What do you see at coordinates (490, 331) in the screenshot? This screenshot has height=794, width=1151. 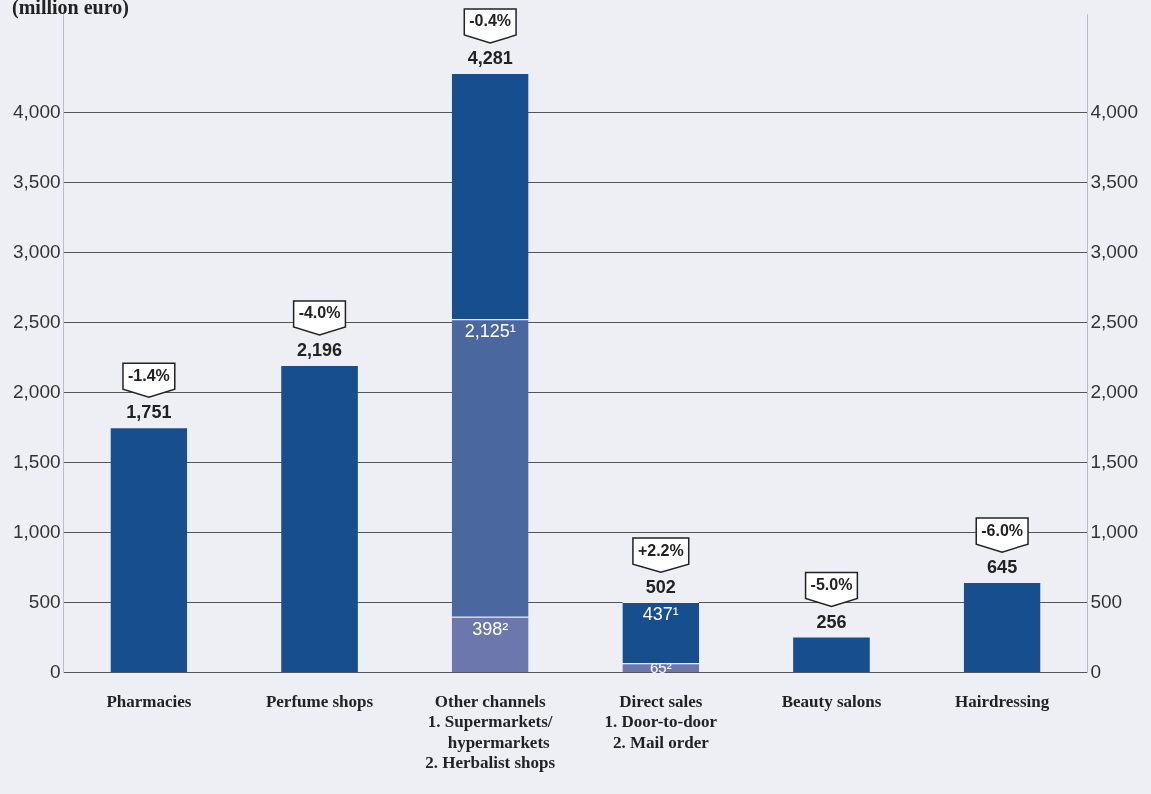 I see `data-label: 2,125¹` at bounding box center [490, 331].